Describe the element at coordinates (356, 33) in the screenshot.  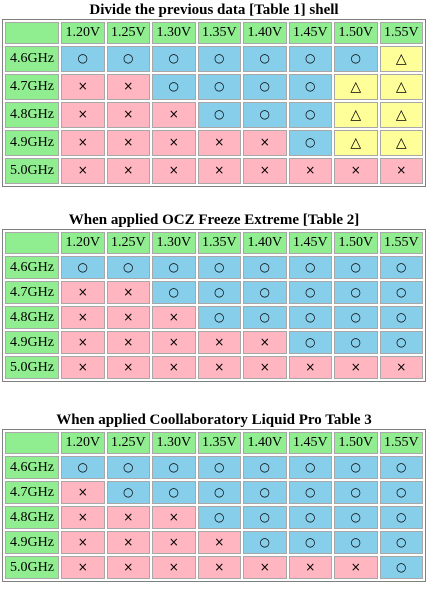
I see `voltage-header-cell: 1.50V` at that location.